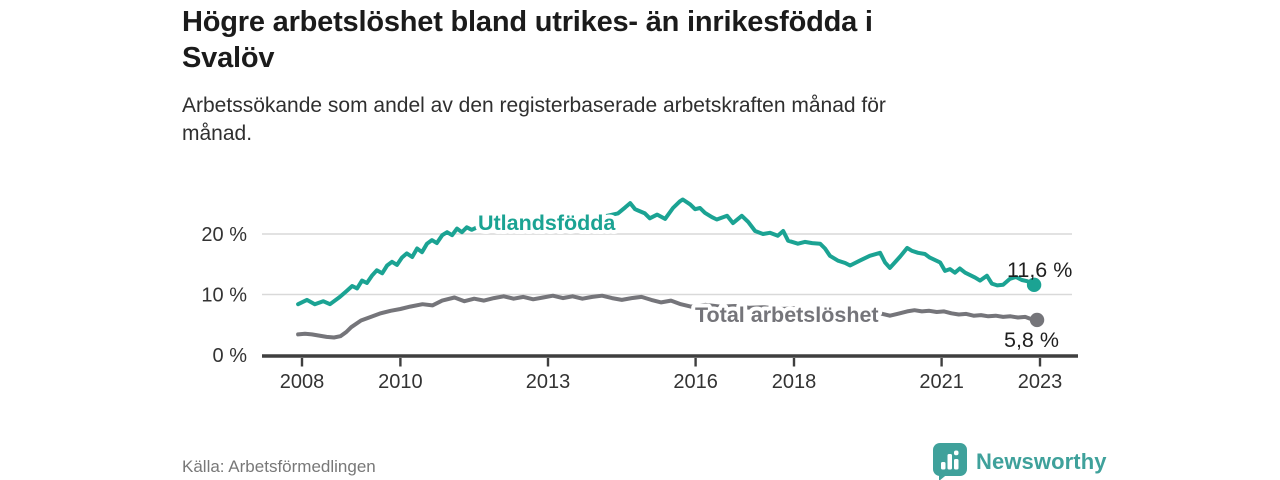 This screenshot has width=1280, height=480. I want to click on source-note: Källa: Arbetsförmedlingen, so click(279, 466).